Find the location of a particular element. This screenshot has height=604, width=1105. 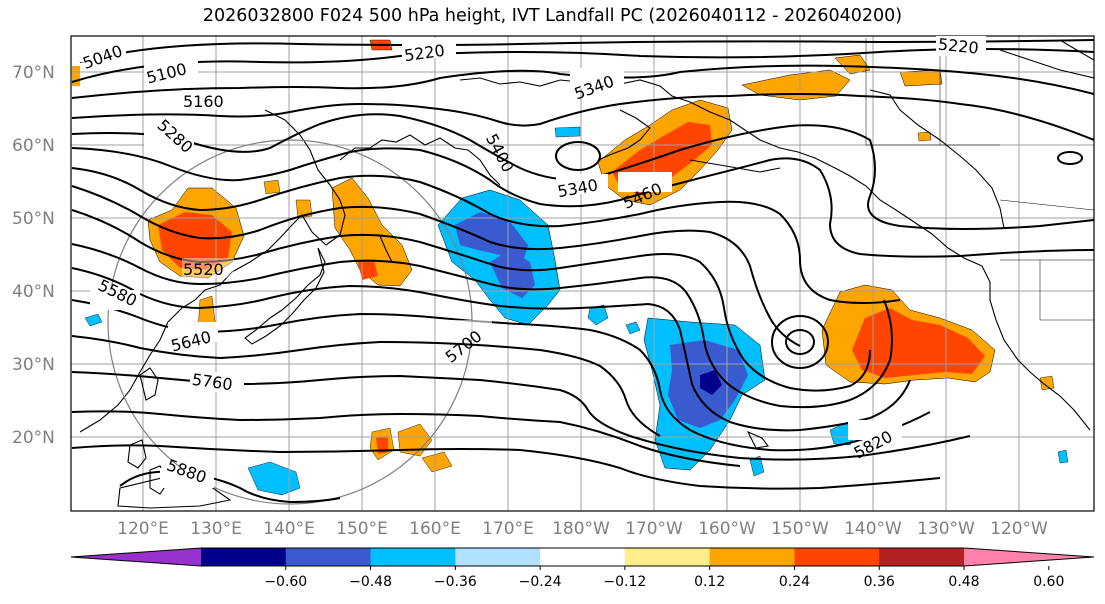

lon-label: 140°W is located at coordinates (873, 529).